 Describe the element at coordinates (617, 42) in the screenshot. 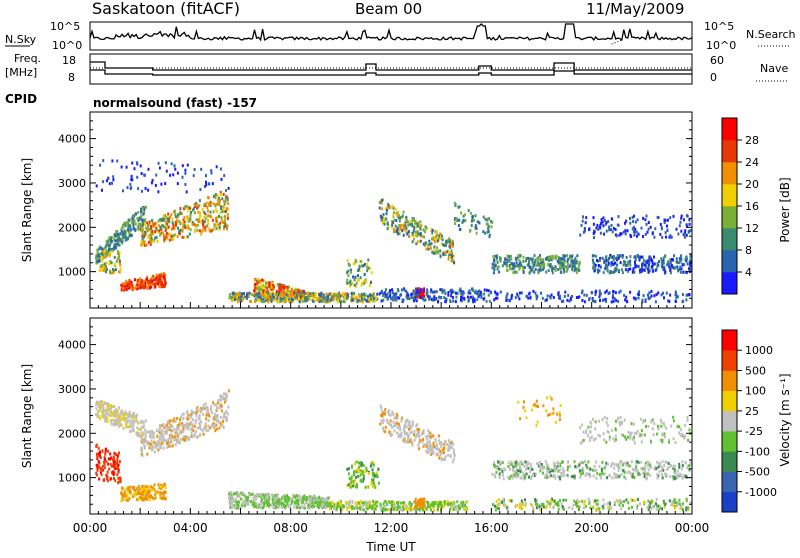

I see `noise-search-line` at that location.